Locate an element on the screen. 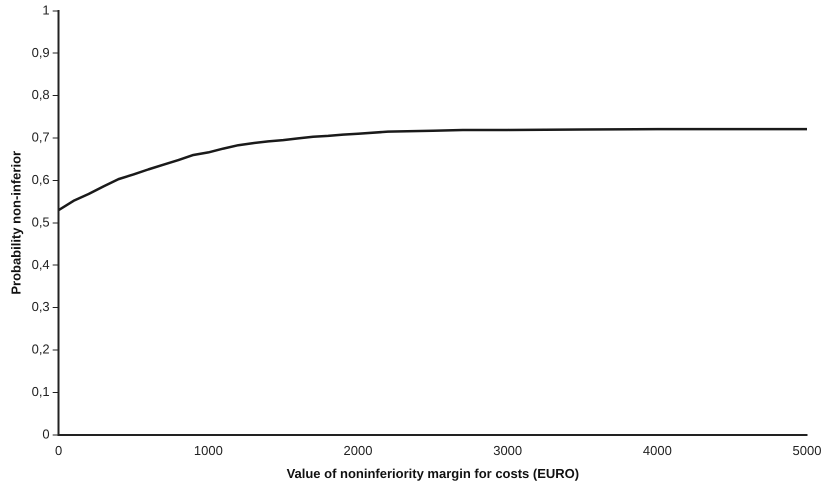 The image size is (827, 491). y-tick-label: 0,3 is located at coordinates (41, 306).